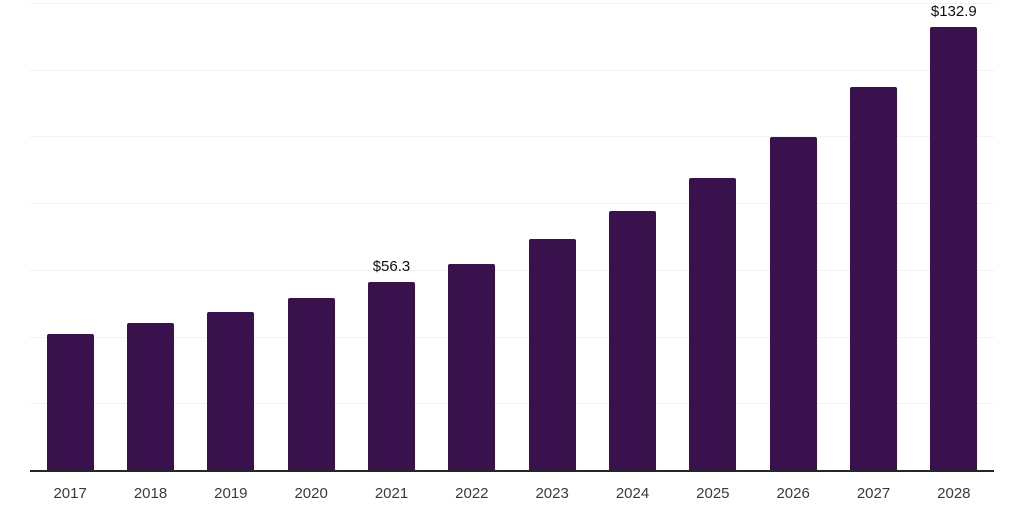 This screenshot has width=1024, height=512. What do you see at coordinates (954, 493) in the screenshot?
I see `x-tick-label-2028: 2028` at bounding box center [954, 493].